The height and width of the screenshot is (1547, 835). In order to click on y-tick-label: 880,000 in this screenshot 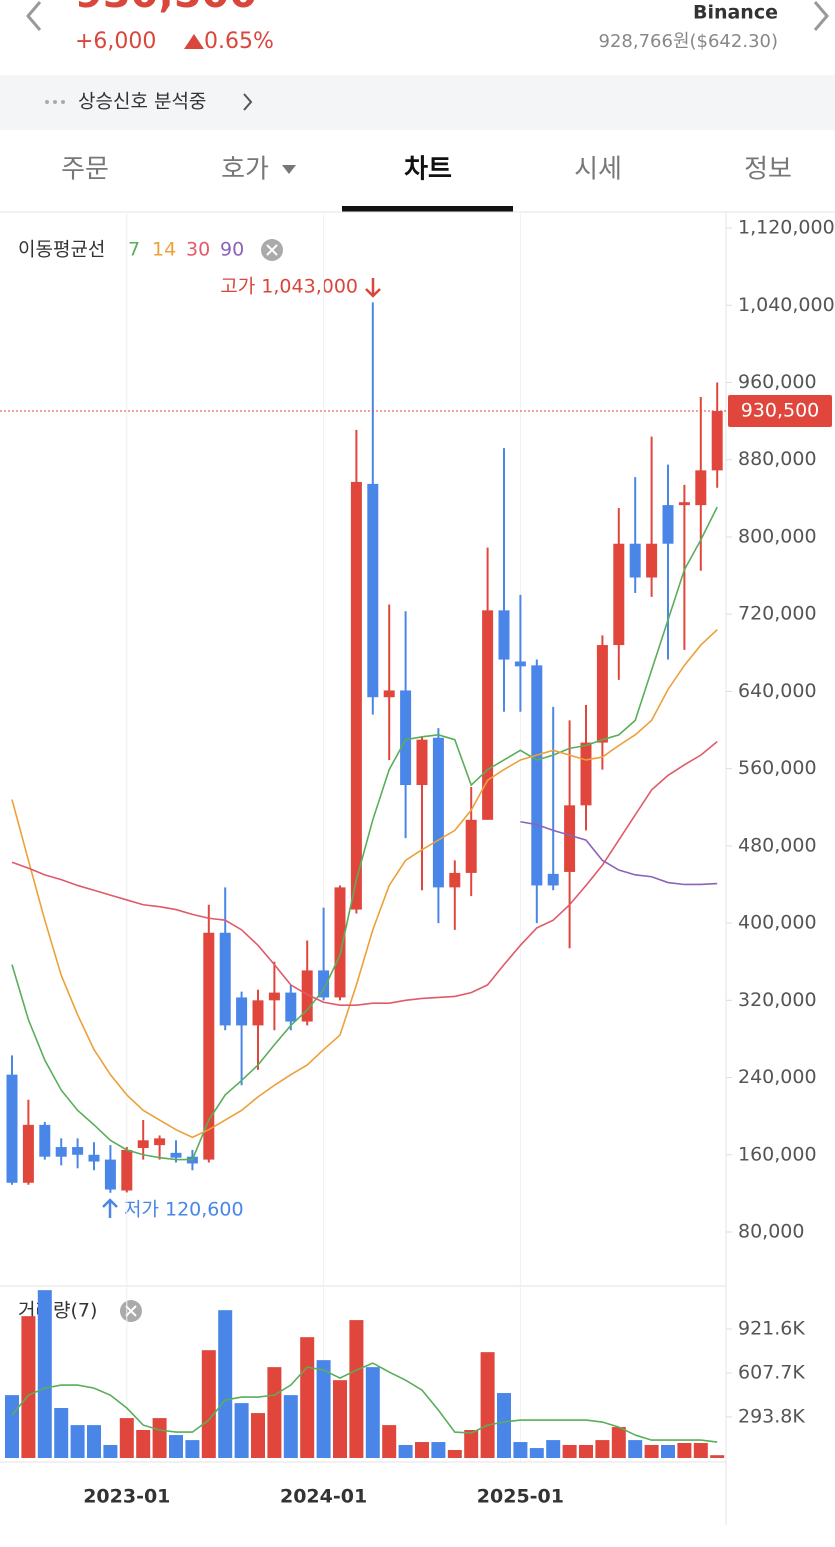, I will do `click(777, 459)`.